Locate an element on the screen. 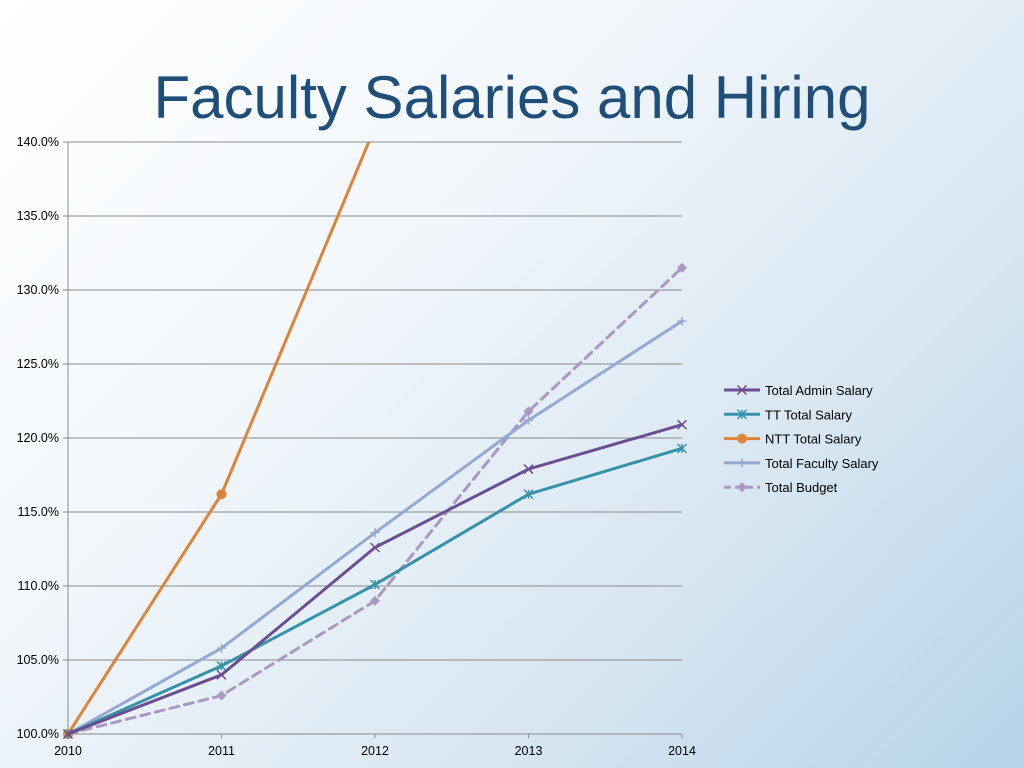 The image size is (1024, 768). legend-label: Total Admin Salary is located at coordinates (819, 390).